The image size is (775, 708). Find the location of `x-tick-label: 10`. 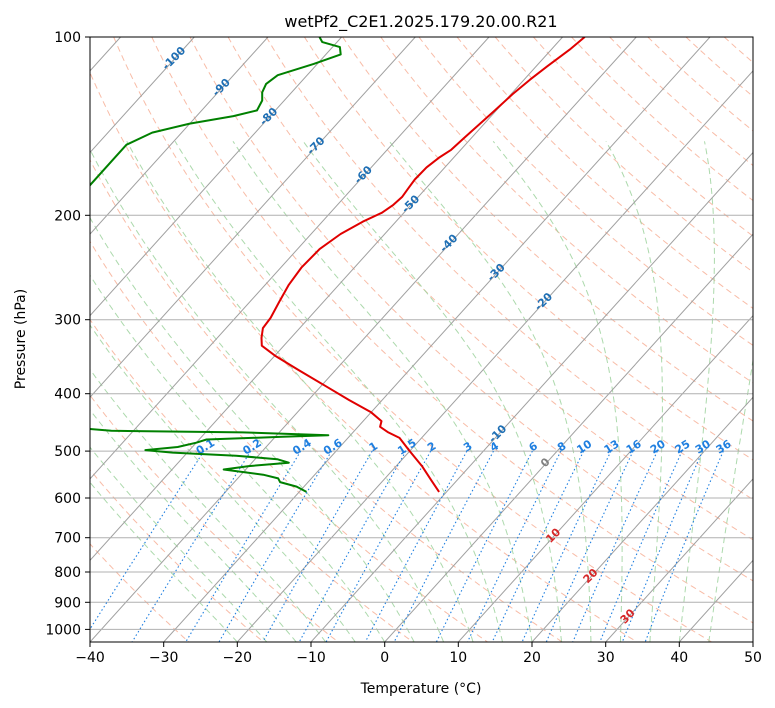

x-tick-label: 10 is located at coordinates (458, 658).